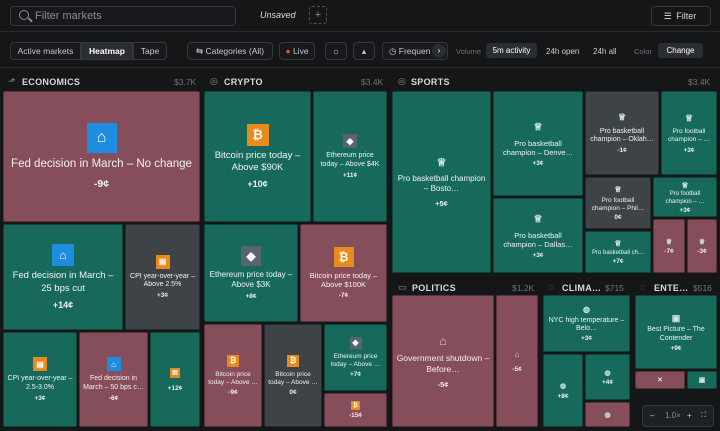 This screenshot has height=431, width=720. Describe the element at coordinates (618, 262) in the screenshot. I see `market-change: +7¢` at that location.